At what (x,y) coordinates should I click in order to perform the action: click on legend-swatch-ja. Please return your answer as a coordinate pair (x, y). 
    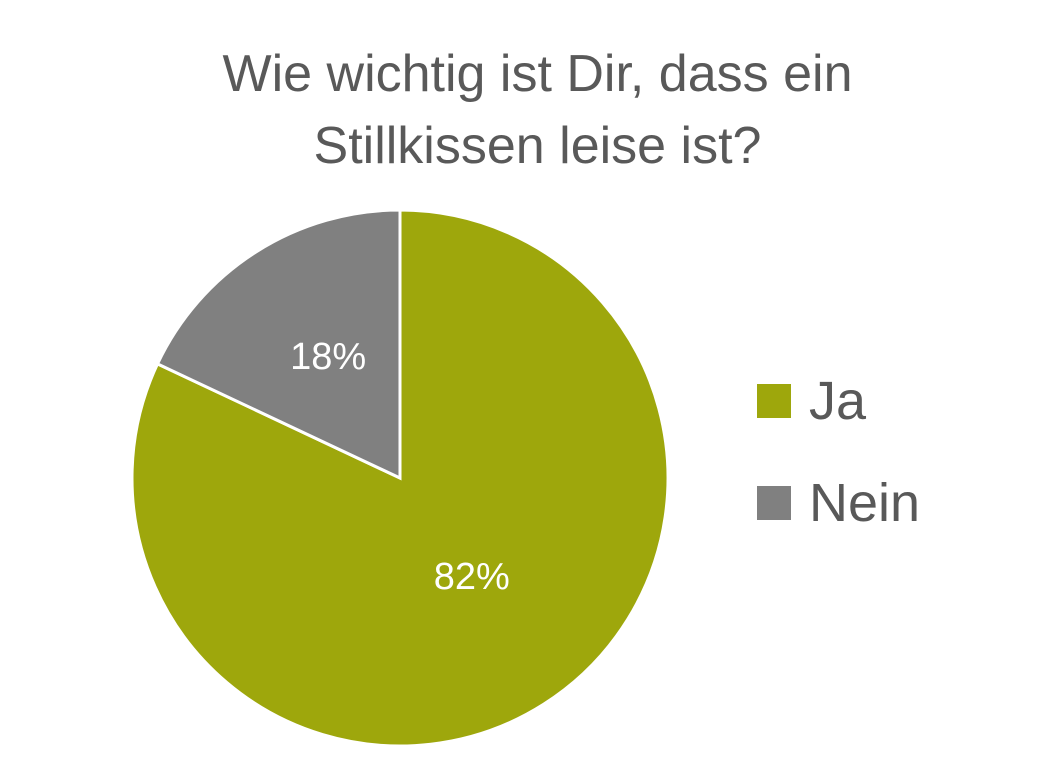
    Looking at the image, I should click on (774, 401).